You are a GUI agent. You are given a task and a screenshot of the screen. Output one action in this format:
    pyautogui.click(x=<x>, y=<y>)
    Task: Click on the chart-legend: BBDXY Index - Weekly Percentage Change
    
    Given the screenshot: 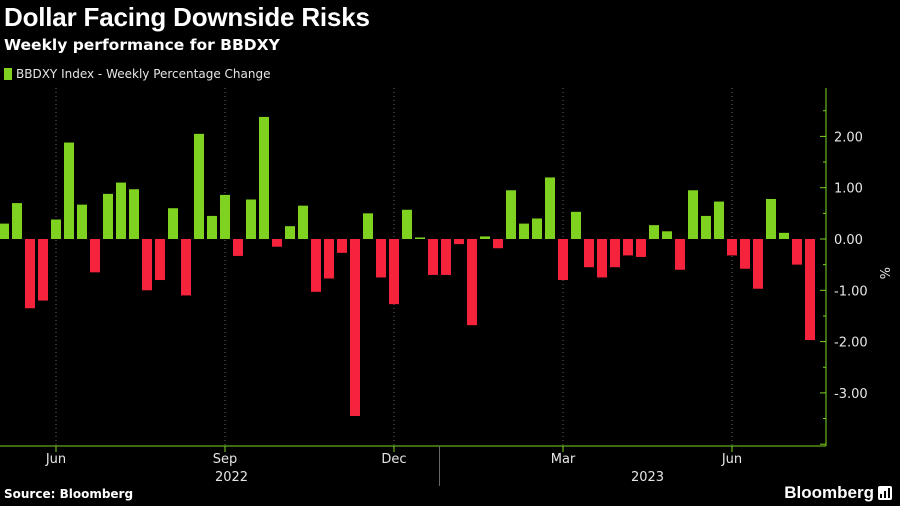 What is the action you would take?
    pyautogui.click(x=137, y=74)
    